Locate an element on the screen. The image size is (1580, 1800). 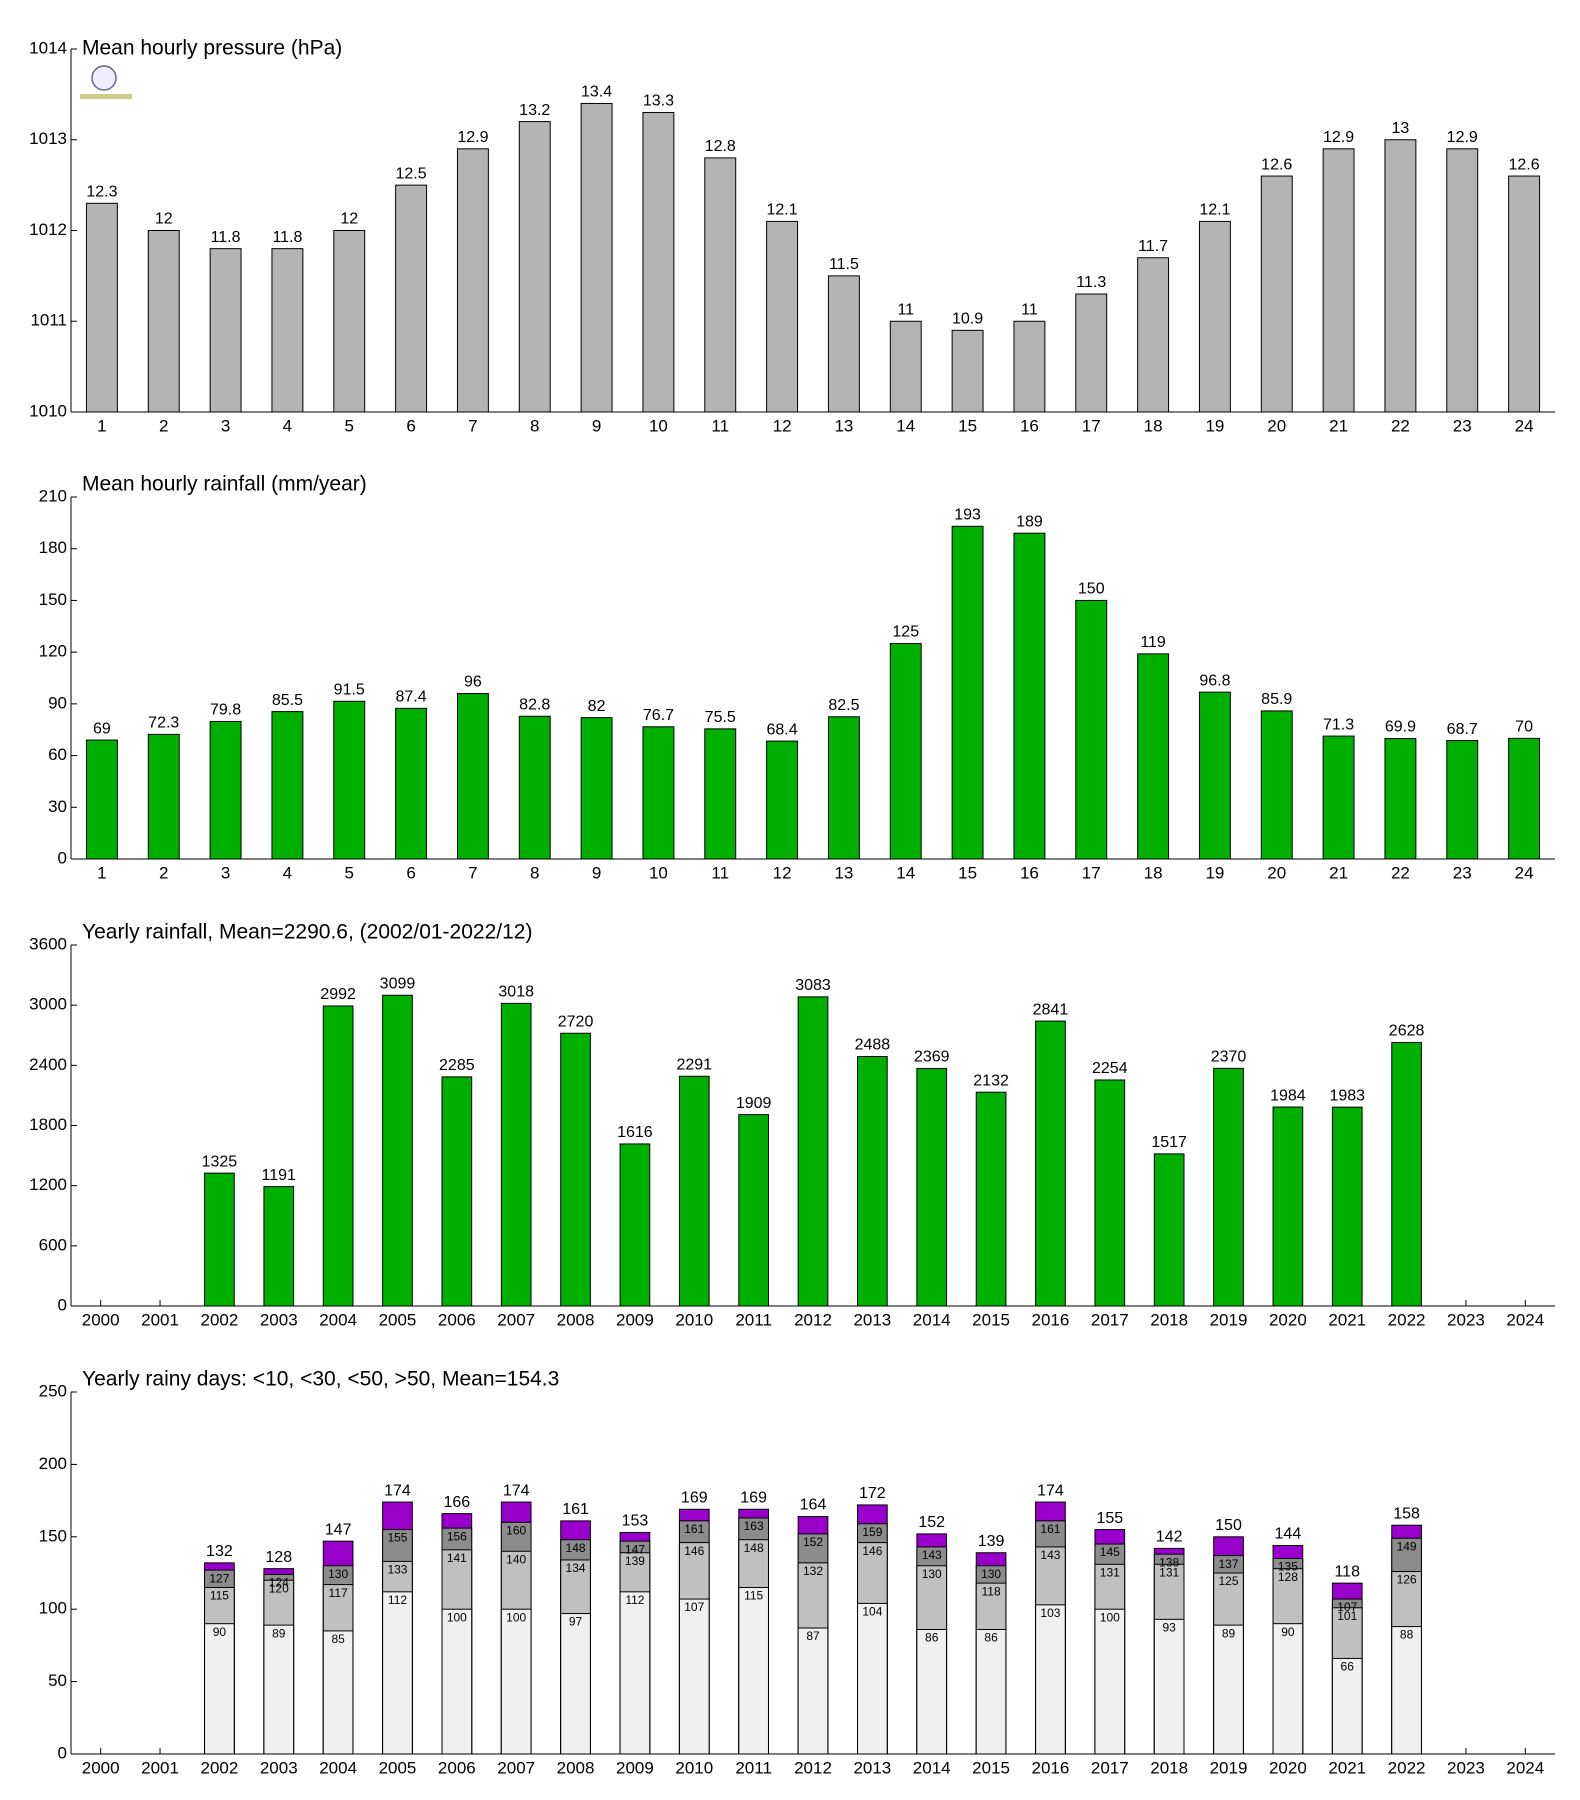
value-label: 2488 is located at coordinates (873, 1045).